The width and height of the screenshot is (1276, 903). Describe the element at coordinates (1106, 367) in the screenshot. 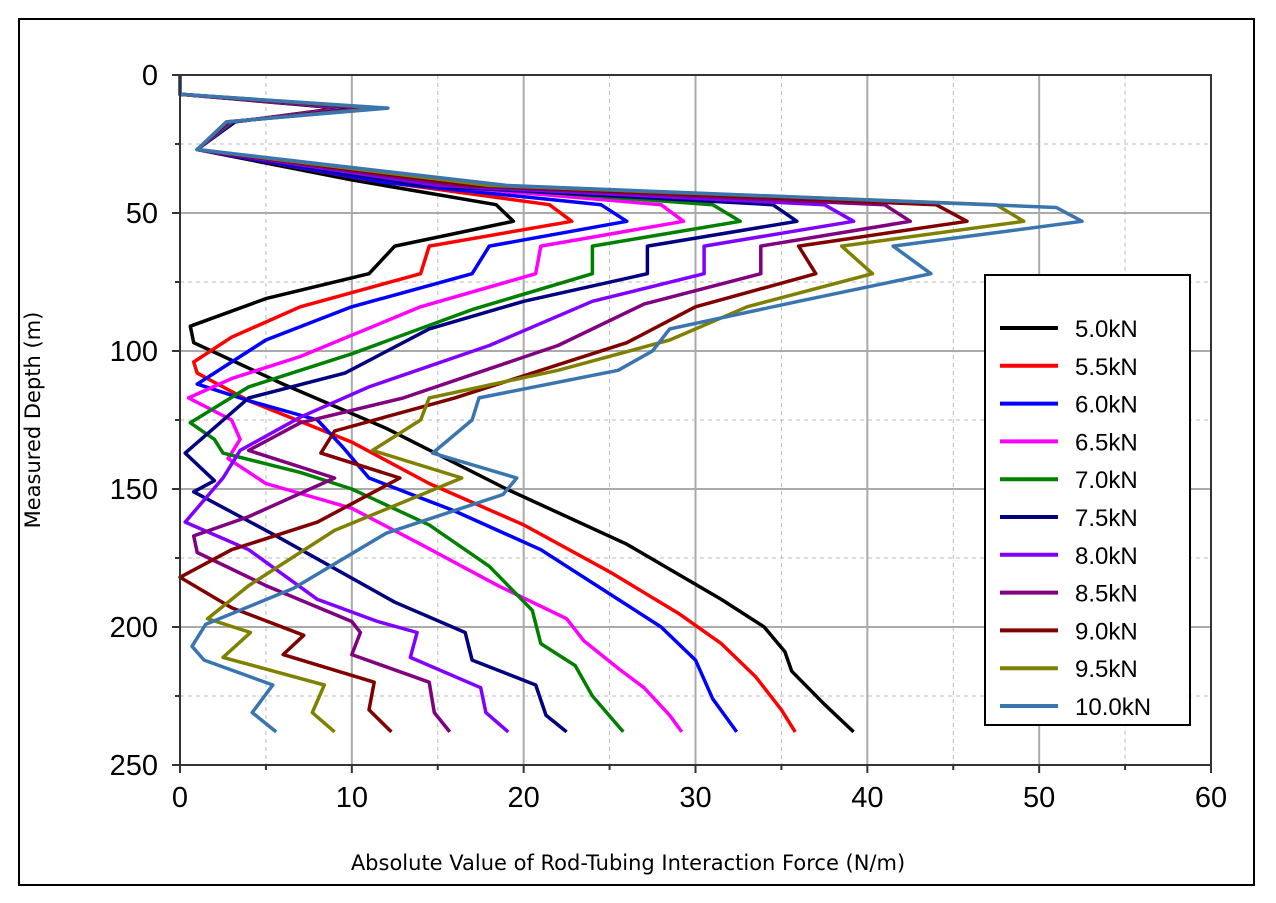

I see `legend-label: 5.5kN` at that location.